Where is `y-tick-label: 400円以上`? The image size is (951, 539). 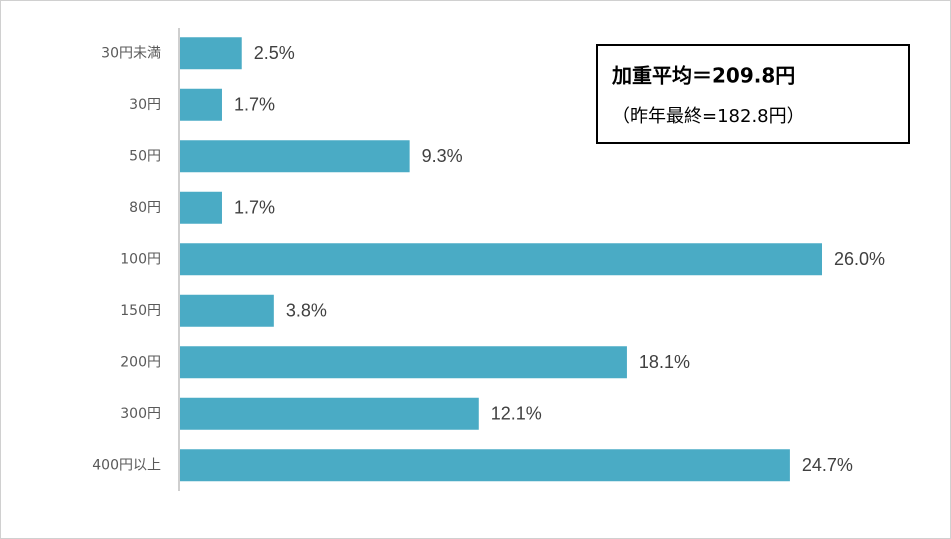
y-tick-label: 400円以上 is located at coordinates (126, 465).